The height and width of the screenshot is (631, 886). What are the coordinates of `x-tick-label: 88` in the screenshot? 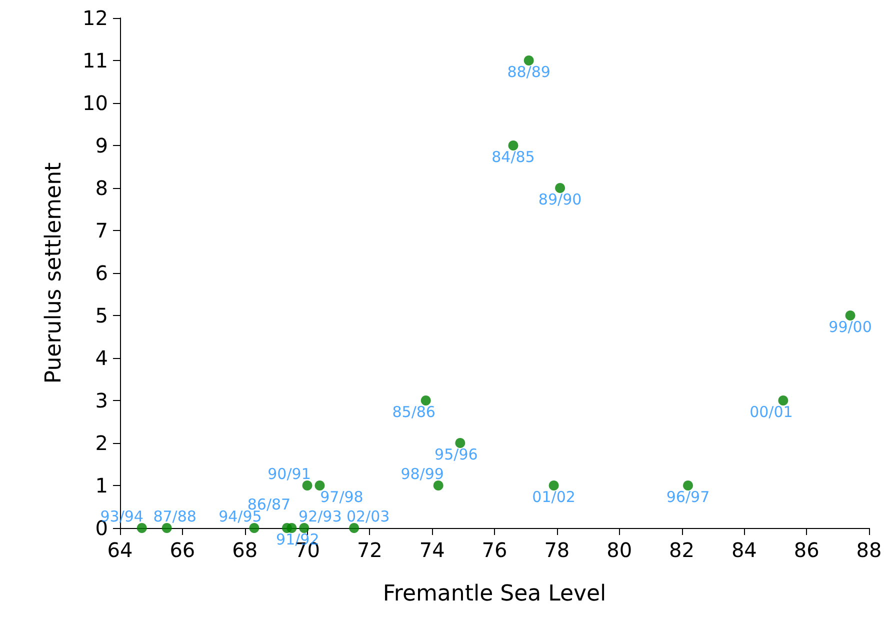 It's located at (869, 550).